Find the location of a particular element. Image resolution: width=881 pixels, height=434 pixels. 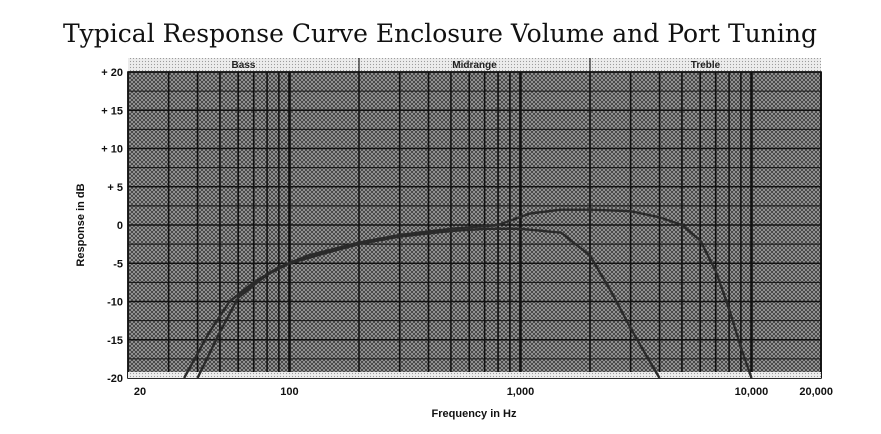

x-tick-label: 20 is located at coordinates (140, 392).